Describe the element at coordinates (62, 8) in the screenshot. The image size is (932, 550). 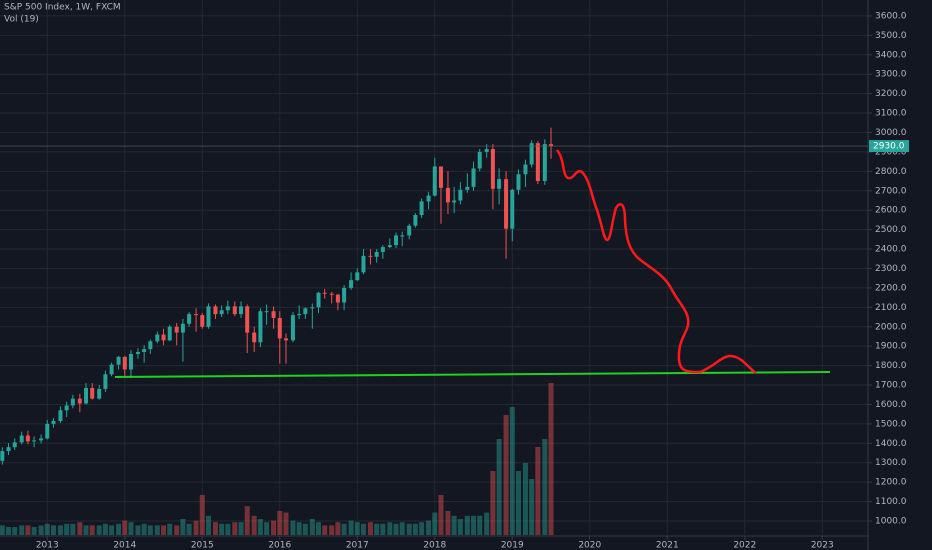
I see `chart-title: S&P 500 Index, 1W, FXCM` at that location.